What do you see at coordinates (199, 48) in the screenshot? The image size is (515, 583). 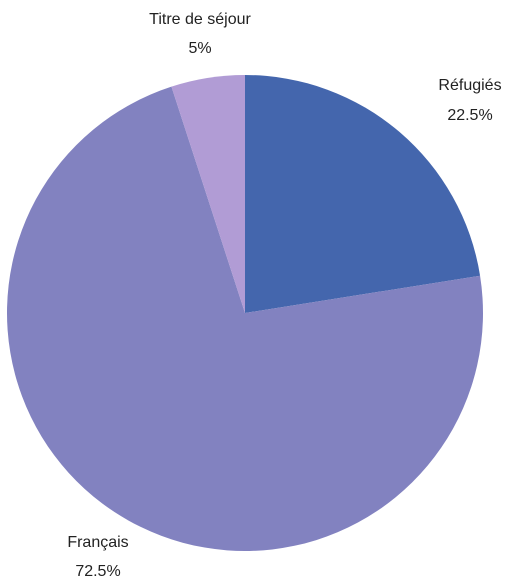 I see `slice-value: 5%` at bounding box center [199, 48].